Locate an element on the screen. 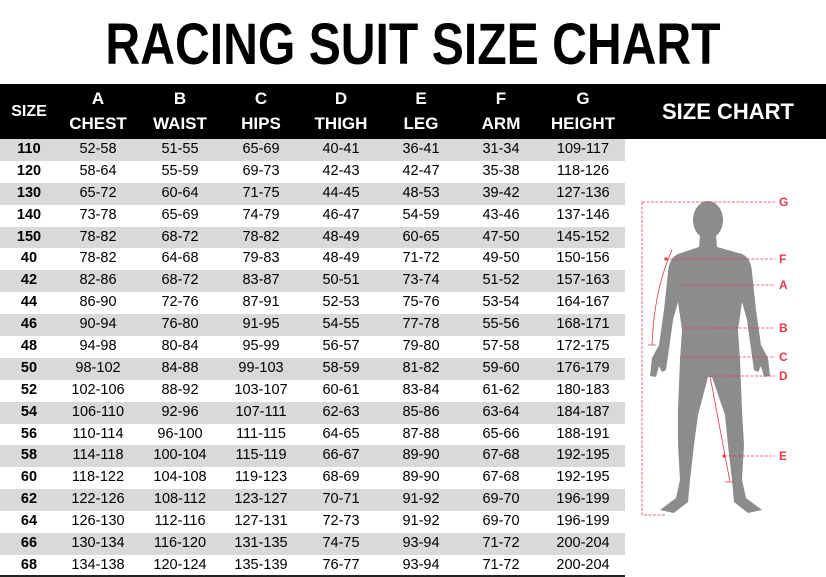 This screenshot has height=577, width=826. measurement-cell: 54-55 is located at coordinates (341, 324).